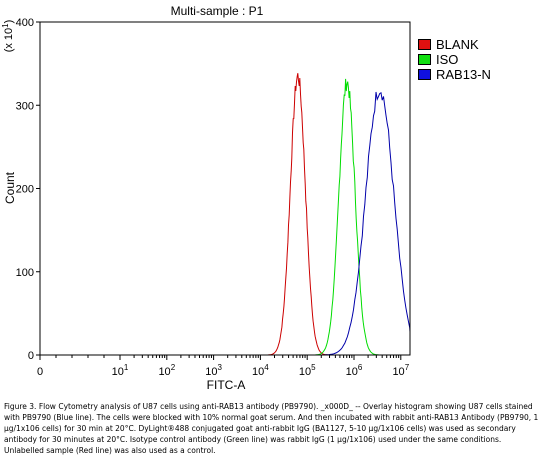  I want to click on x-tick-label: 10¹, so click(120, 370).